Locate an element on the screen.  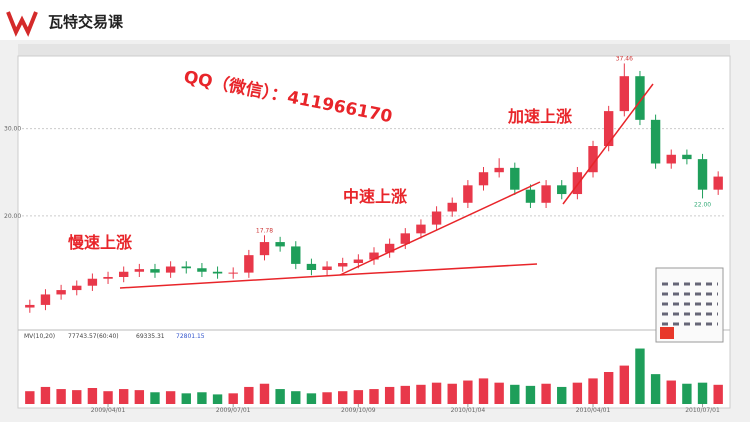
annotation: 慢速上涨 is located at coordinates (100, 242).